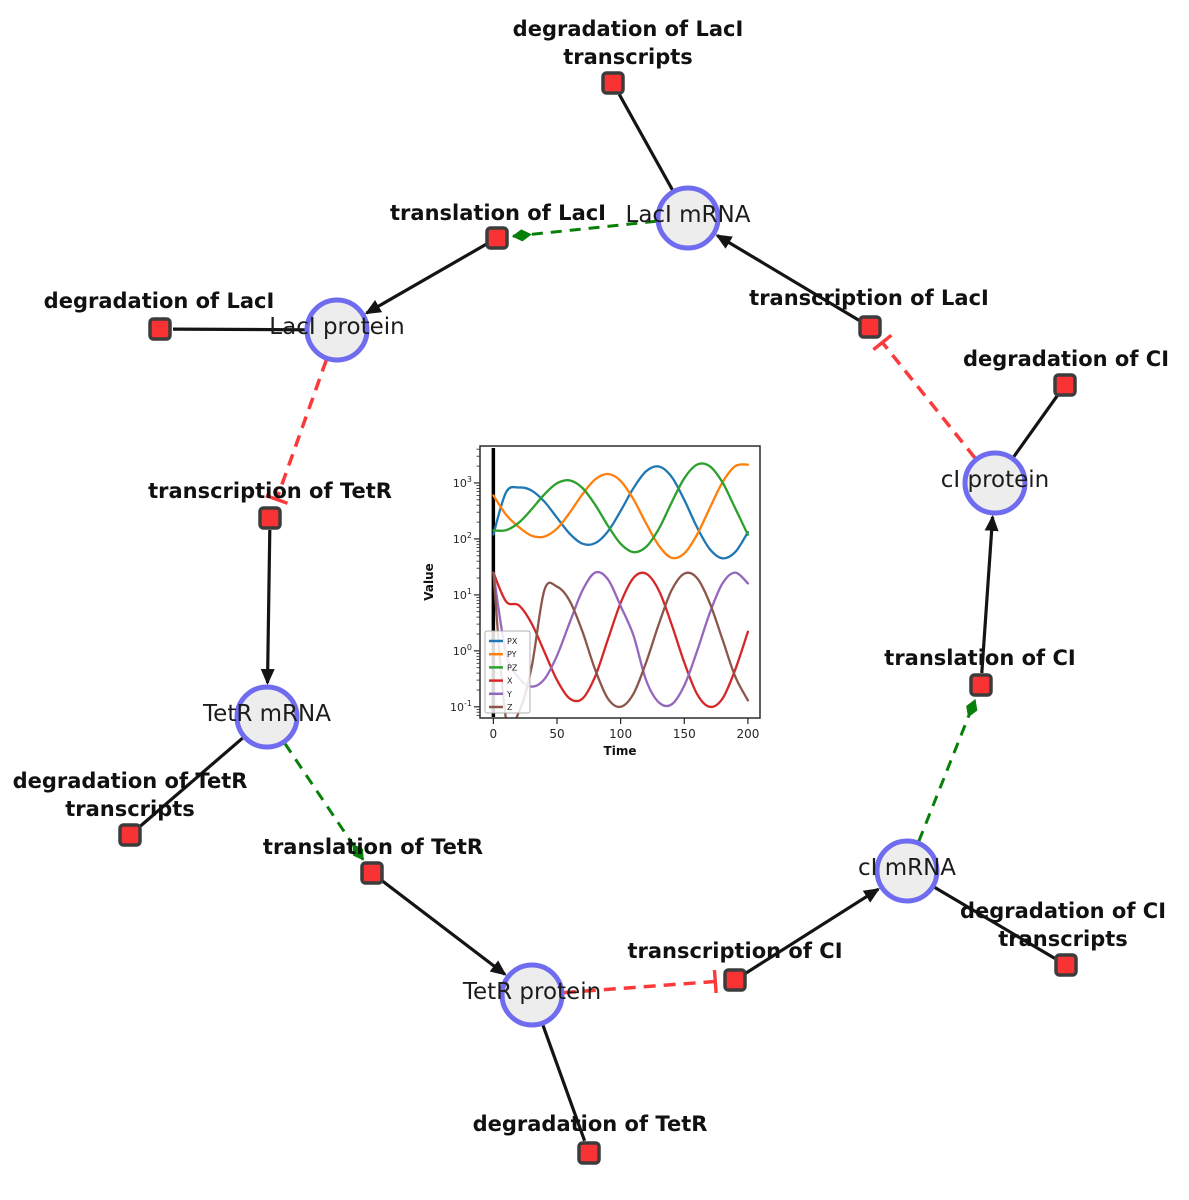  I want to click on reaction-node-deg-tetr-transcripts, so click(130, 835).